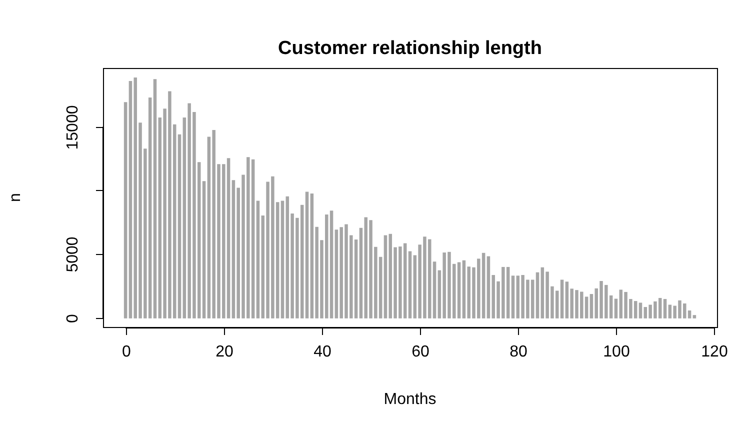 Image resolution: width=730 pixels, height=432 pixels. I want to click on x-tick-label: 100, so click(616, 351).